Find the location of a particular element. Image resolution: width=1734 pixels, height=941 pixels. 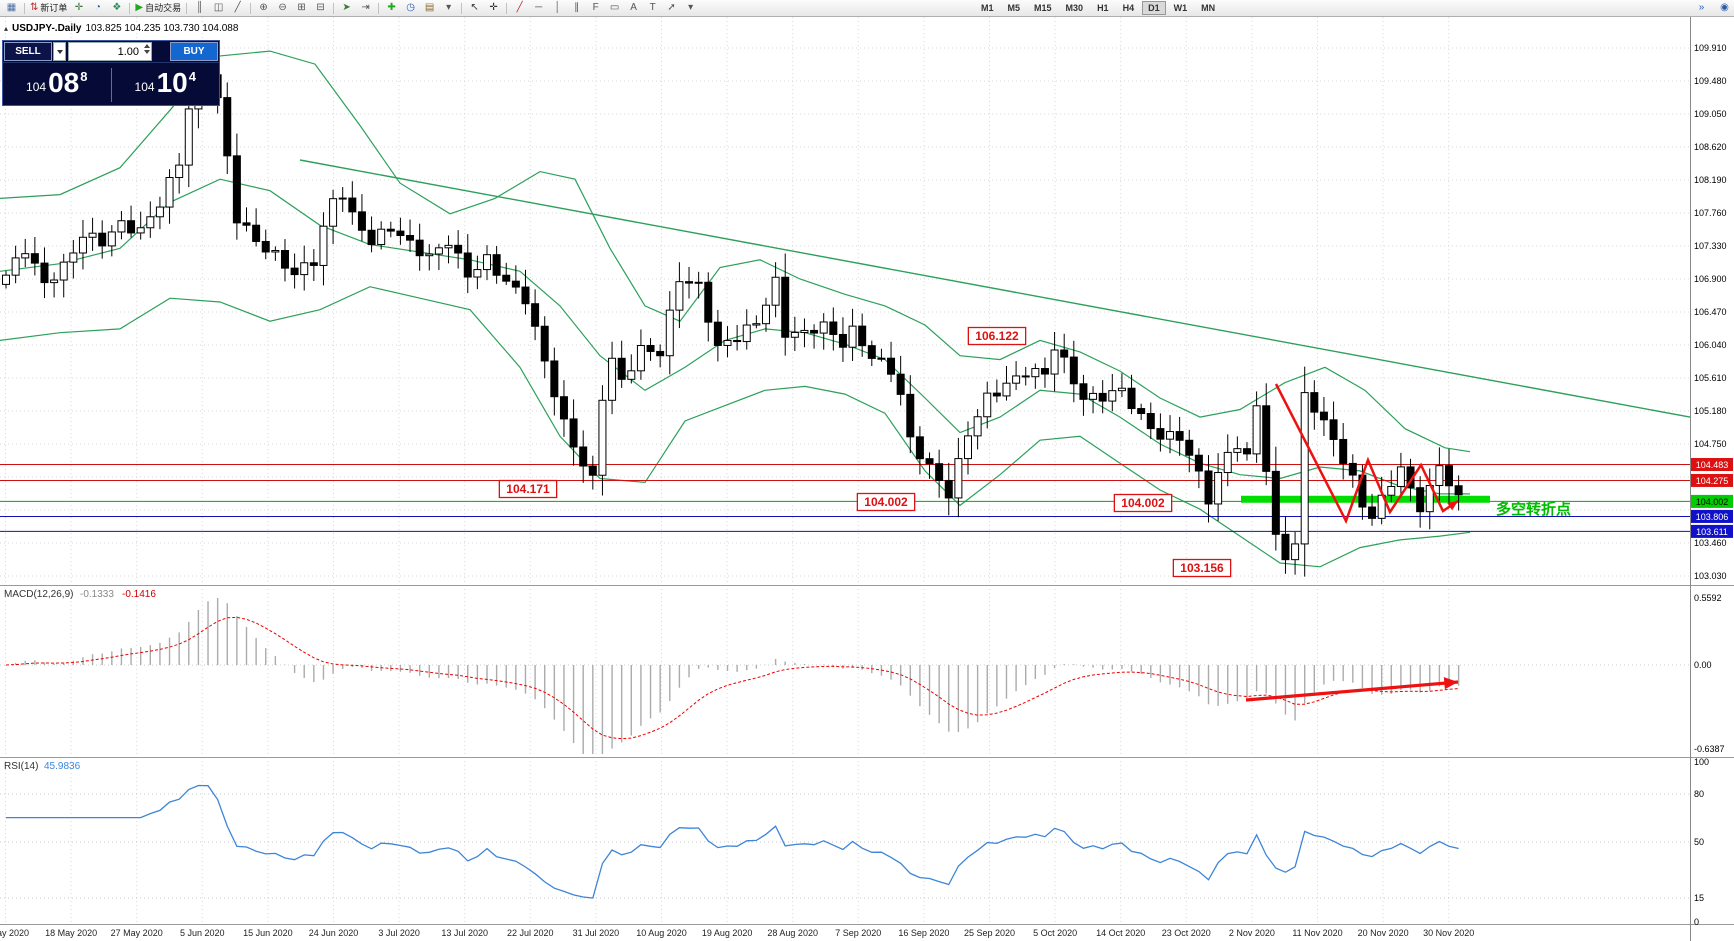

ask-price: 104 10 4 is located at coordinates (165, 83).